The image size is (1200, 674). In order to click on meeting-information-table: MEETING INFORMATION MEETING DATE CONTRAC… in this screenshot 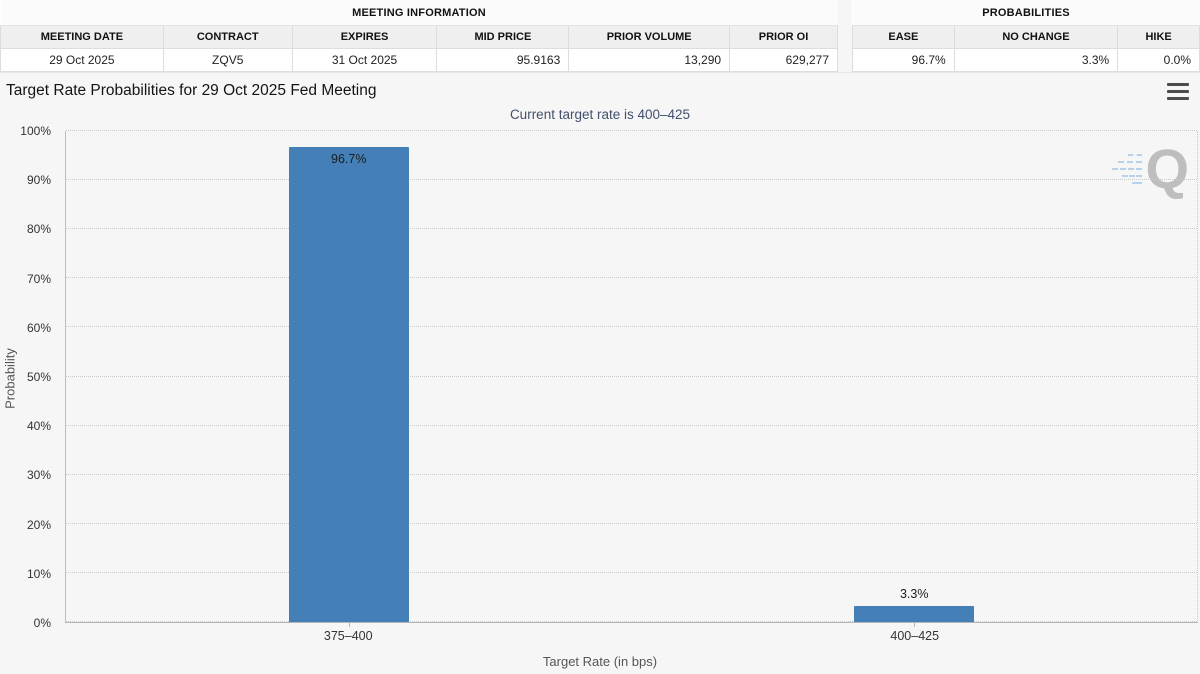, I will do `click(419, 36)`.